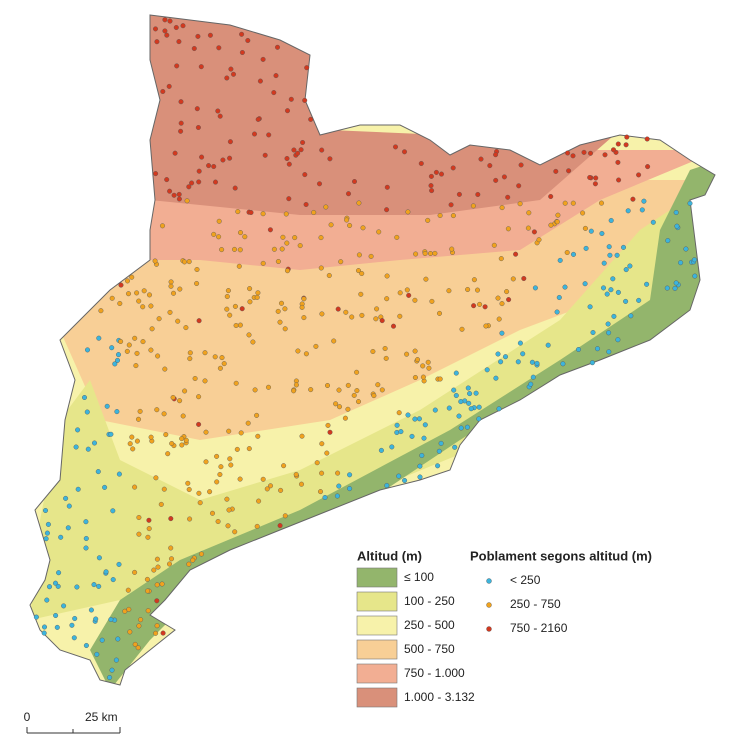 The height and width of the screenshot is (750, 736). What do you see at coordinates (434, 673) in the screenshot?
I see `legend-label: 750 - 1.000` at bounding box center [434, 673].